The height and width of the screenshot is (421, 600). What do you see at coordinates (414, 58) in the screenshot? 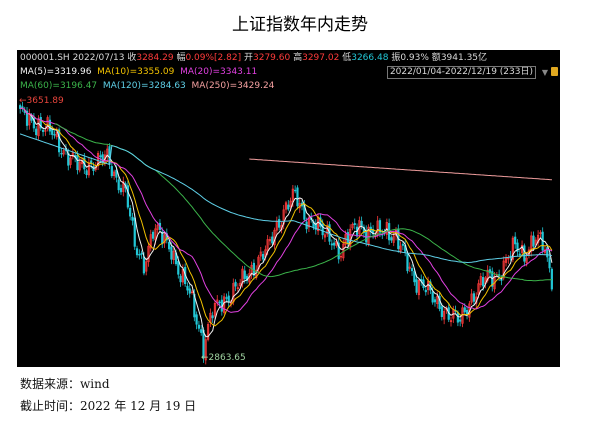
I see `amplitude-value: 0.93%` at bounding box center [414, 58].